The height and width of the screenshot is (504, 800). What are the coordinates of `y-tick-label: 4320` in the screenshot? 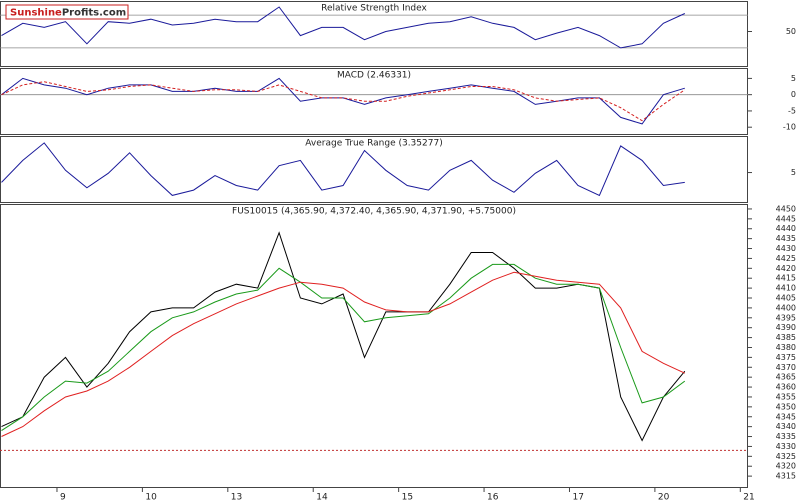 It's located at (786, 466).